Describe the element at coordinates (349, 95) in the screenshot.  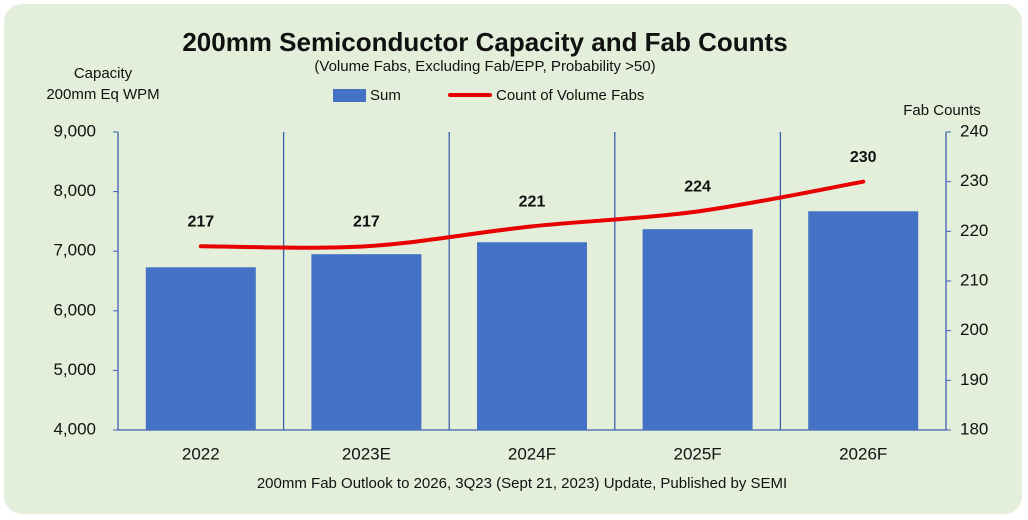
I see `legend-swatch` at that location.